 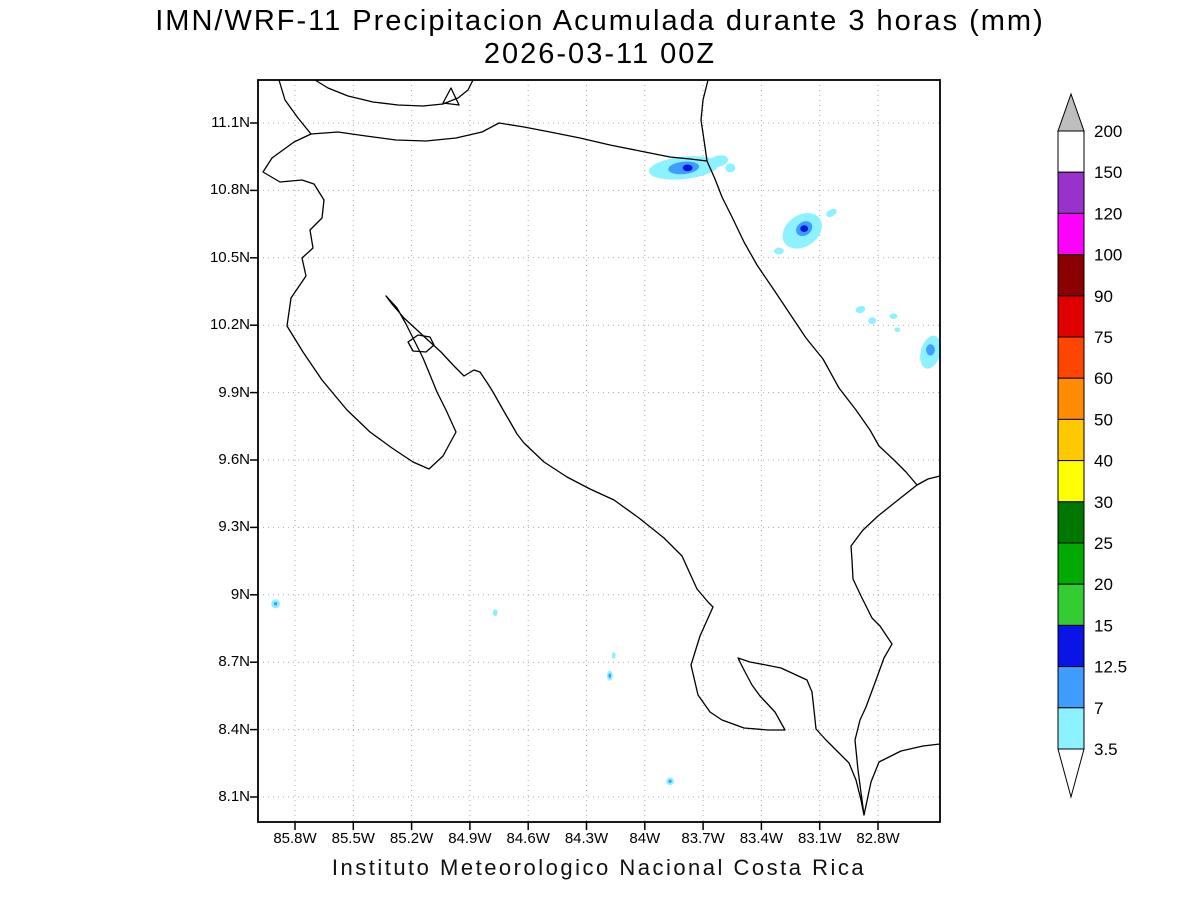 I want to click on colorbar-tick-label: 7, so click(x=1098, y=708).